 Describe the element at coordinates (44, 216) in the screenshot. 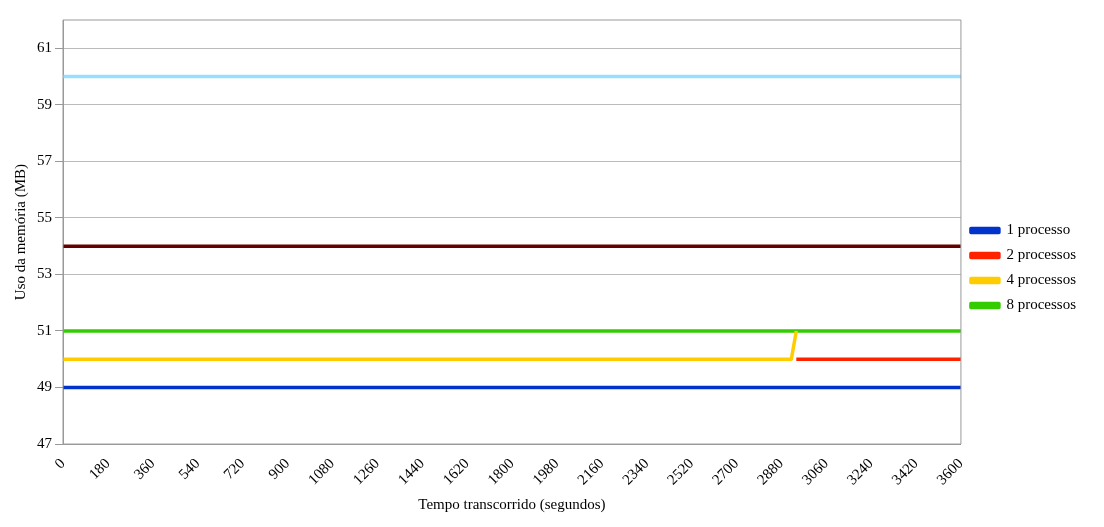

I see `y-tick-label: 55` at that location.